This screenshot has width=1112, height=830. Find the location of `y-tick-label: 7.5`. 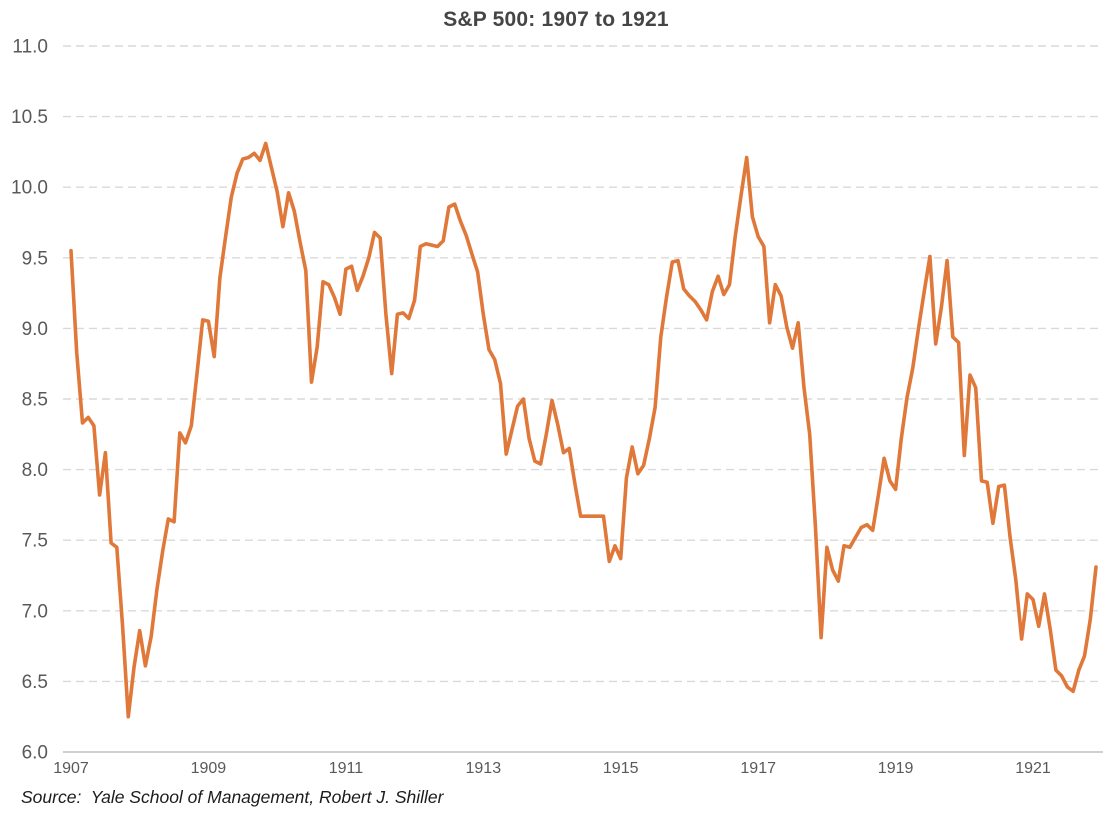

y-tick-label: 7.5 is located at coordinates (35, 541).